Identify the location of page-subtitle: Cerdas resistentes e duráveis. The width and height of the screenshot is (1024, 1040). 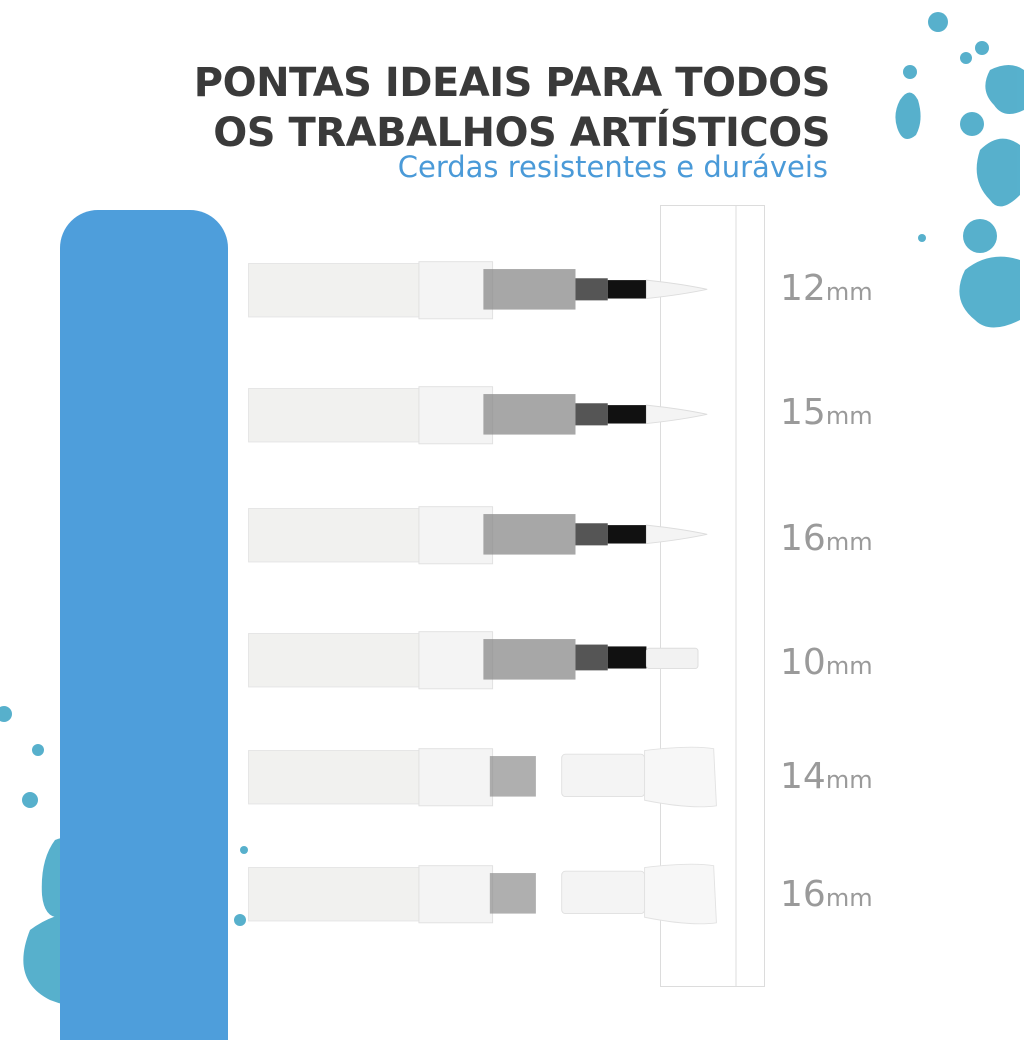
(612, 167).